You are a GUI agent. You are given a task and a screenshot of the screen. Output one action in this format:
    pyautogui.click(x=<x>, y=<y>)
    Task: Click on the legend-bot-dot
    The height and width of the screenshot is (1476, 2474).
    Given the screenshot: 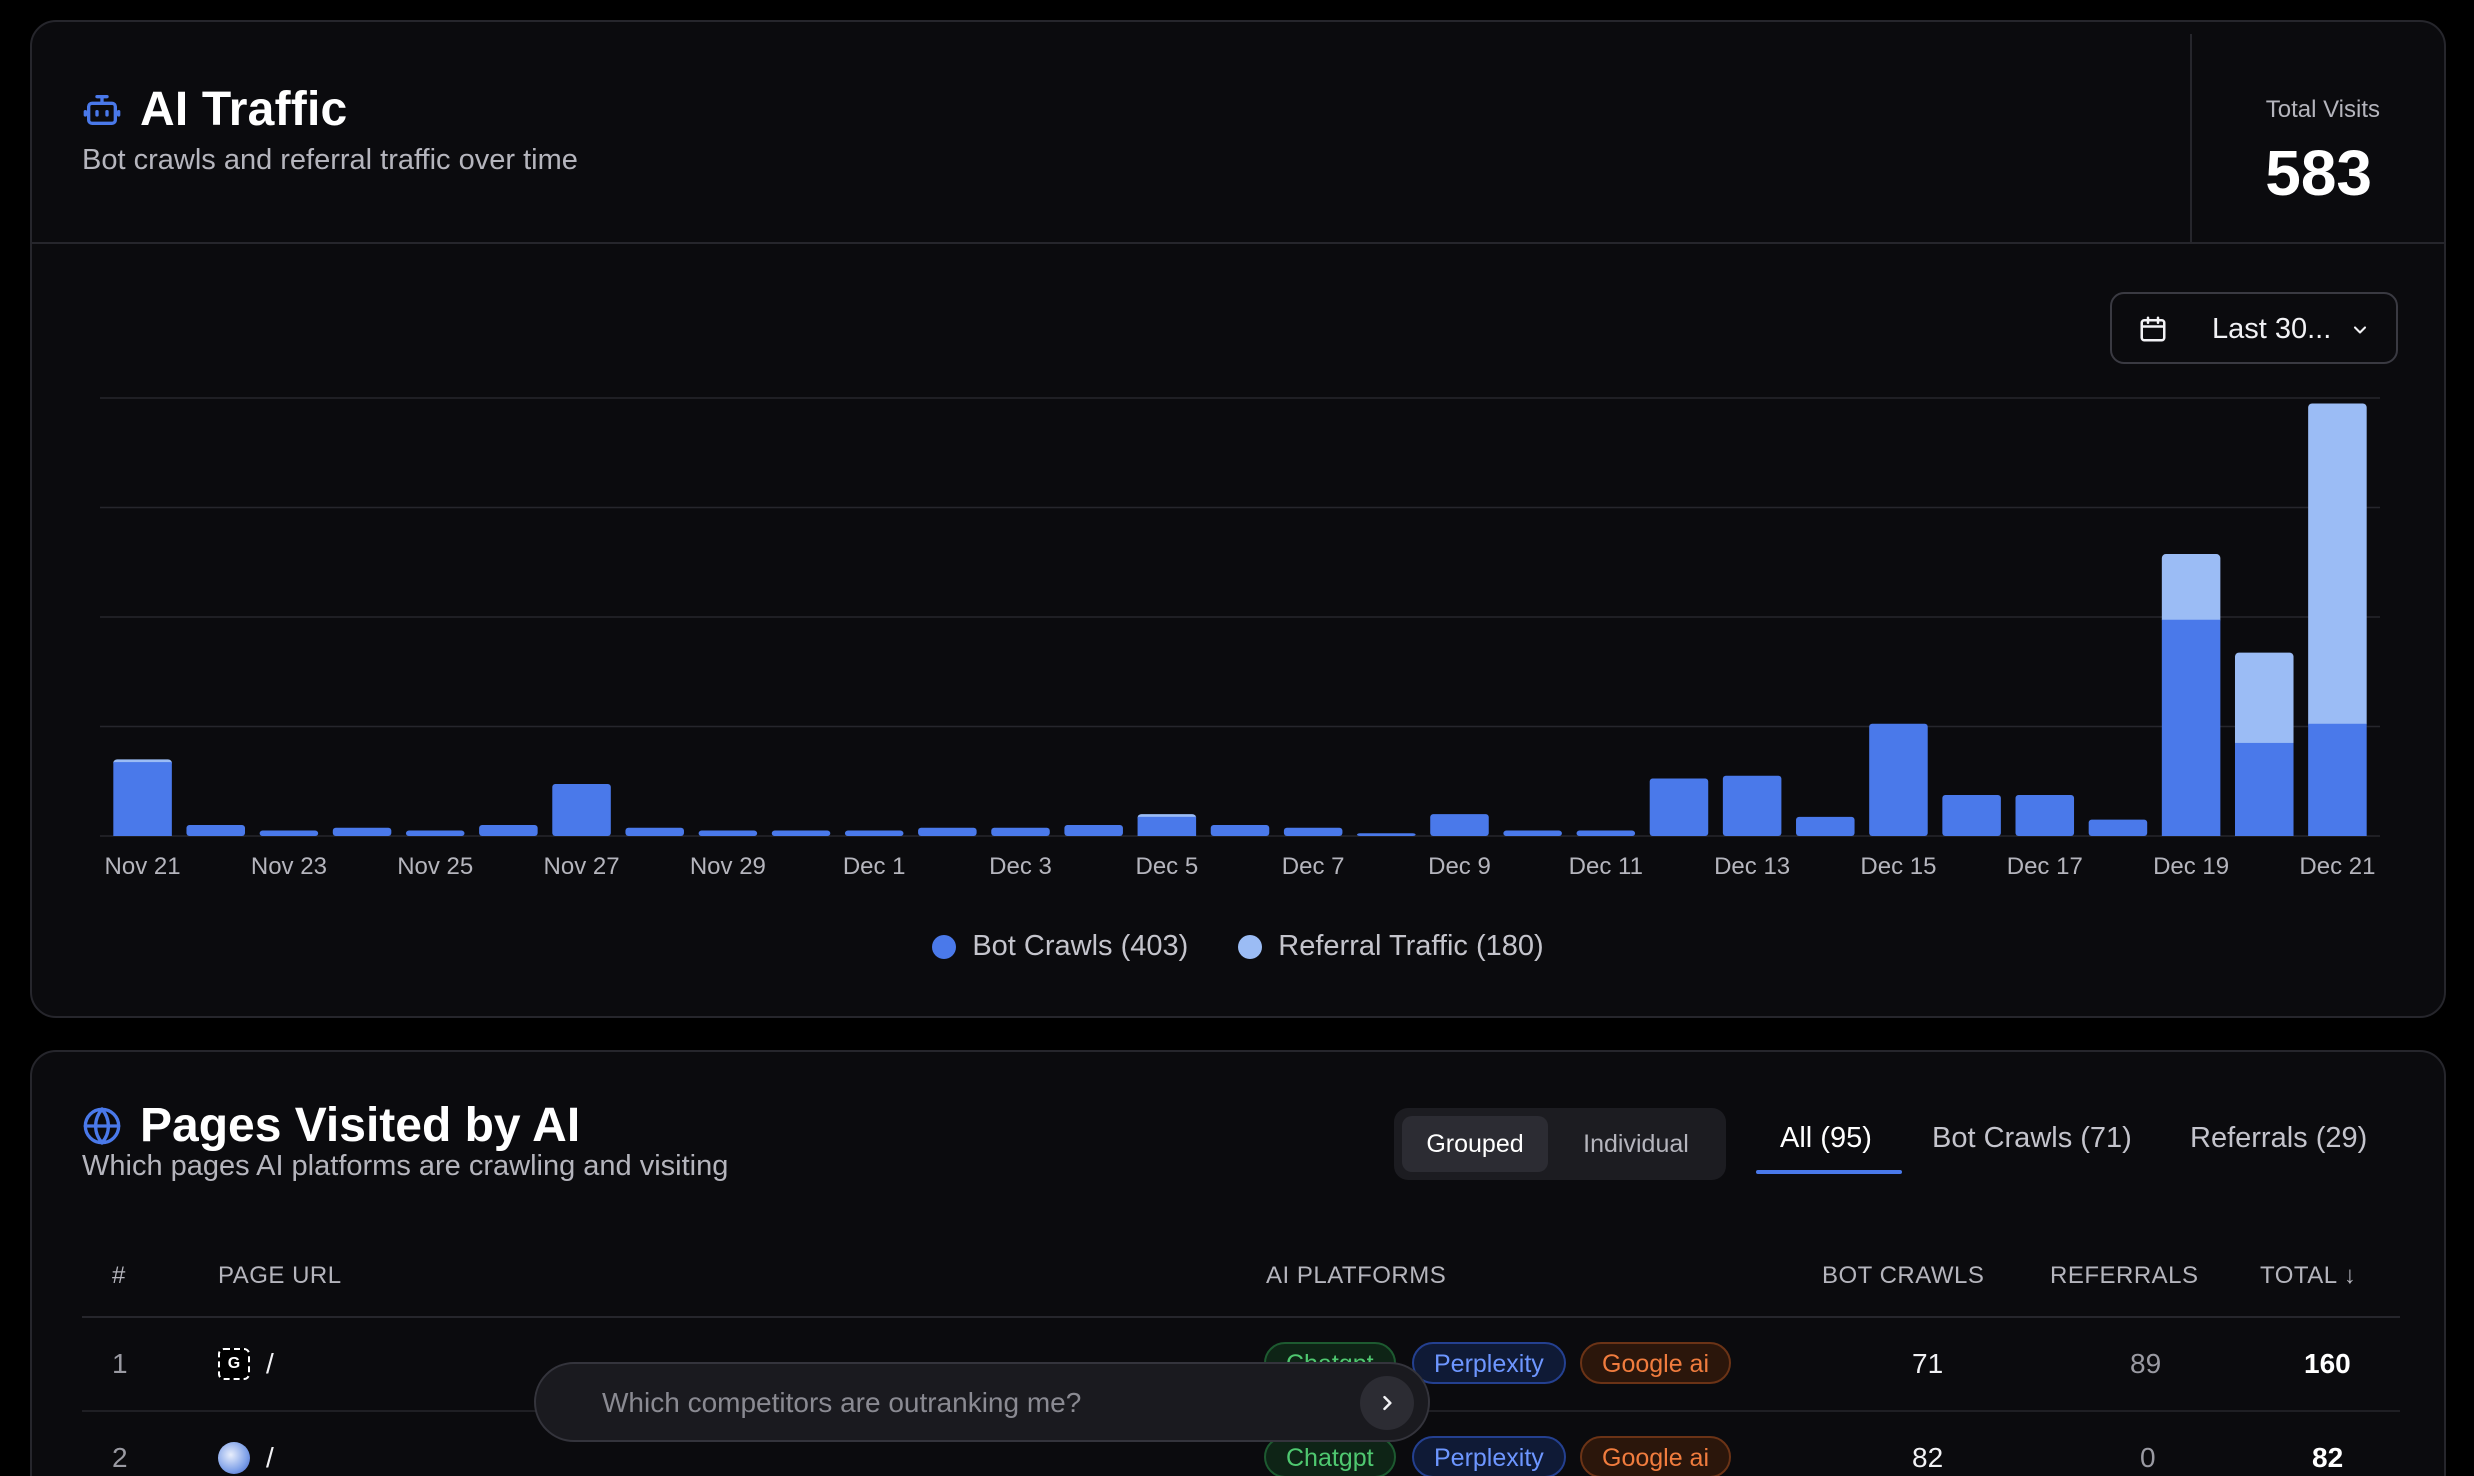 What is the action you would take?
    pyautogui.click(x=944, y=946)
    